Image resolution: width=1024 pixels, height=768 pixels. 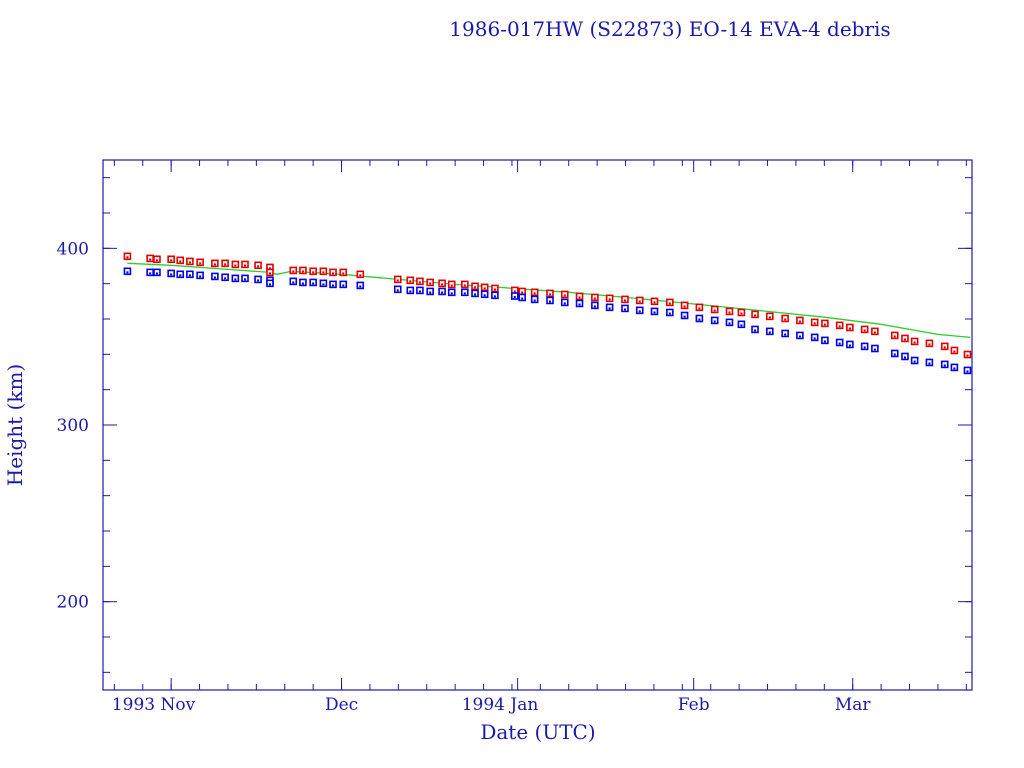 I want to click on x-tick-label: Mar, so click(x=853, y=705).